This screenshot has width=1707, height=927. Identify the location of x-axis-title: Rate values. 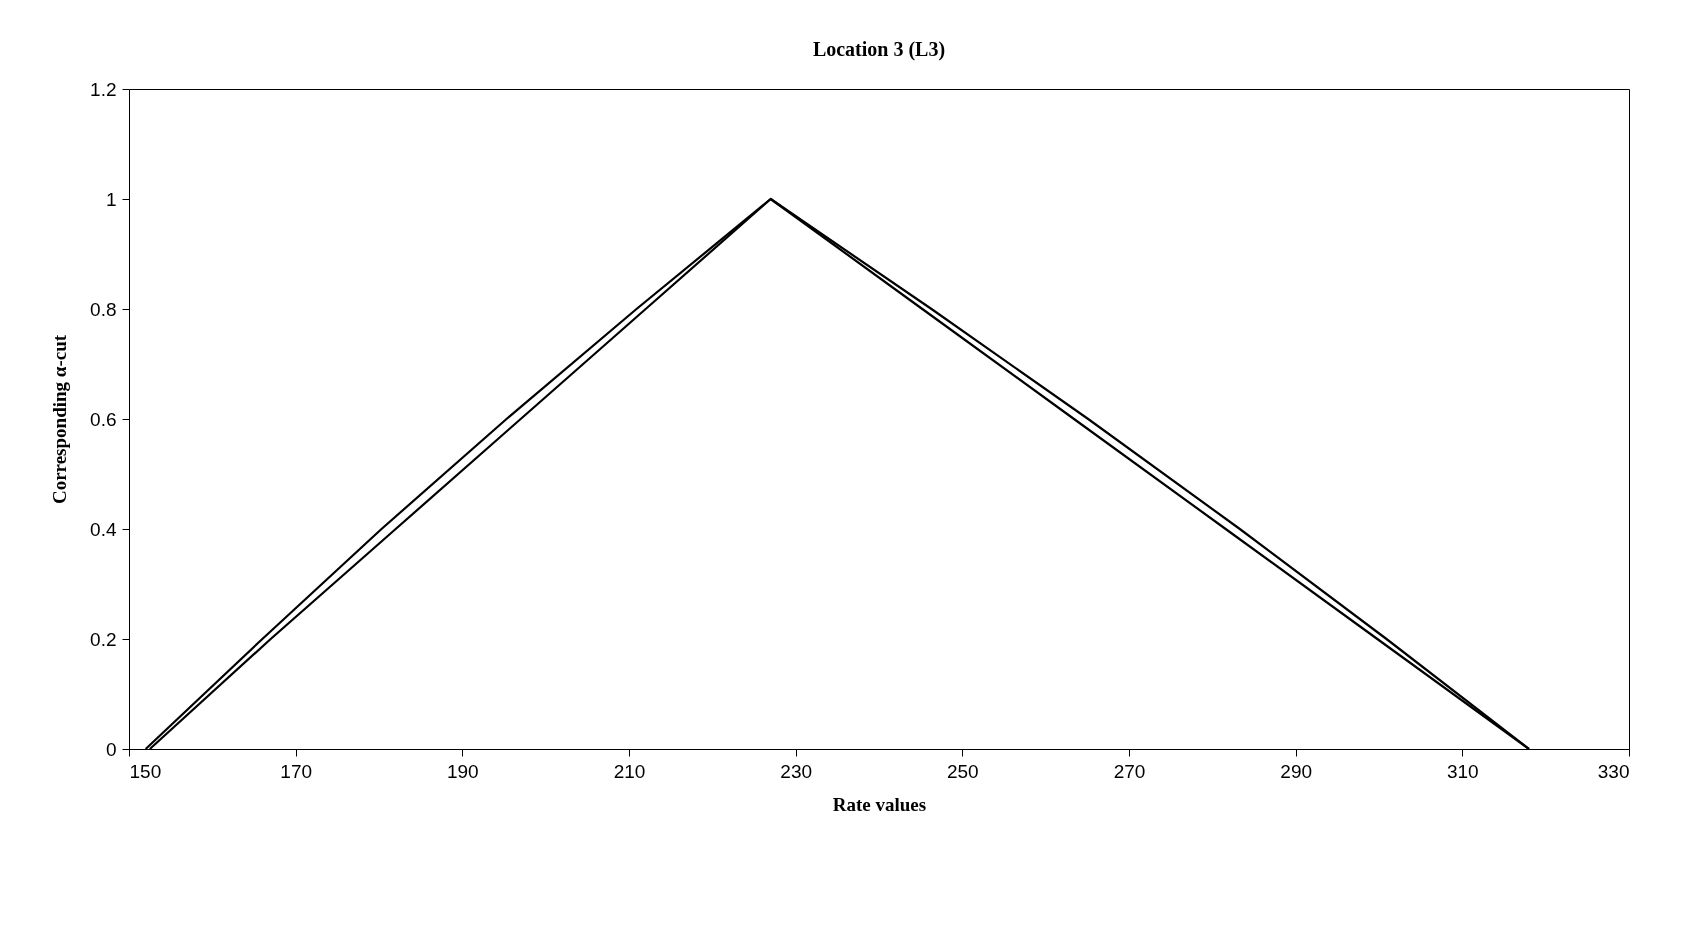
(879, 804).